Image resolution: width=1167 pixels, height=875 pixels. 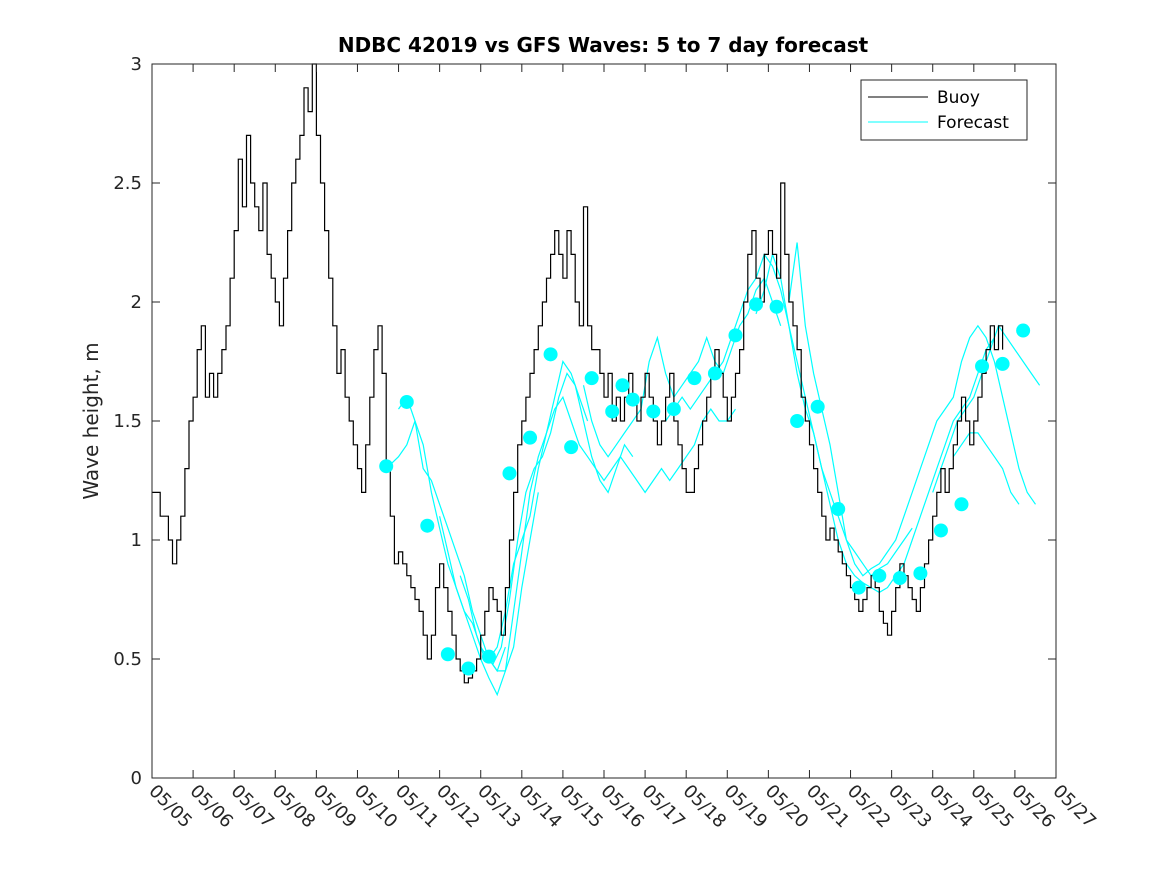 I want to click on x-tick-label: 05/23, so click(x=910, y=807).